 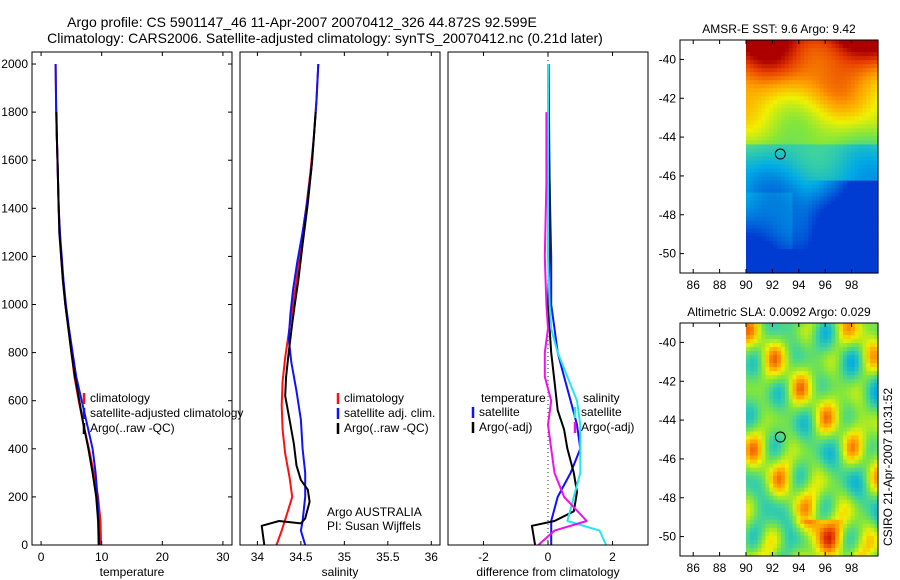 What do you see at coordinates (577, 305) in the screenshot?
I see `difference-series-line` at bounding box center [577, 305].